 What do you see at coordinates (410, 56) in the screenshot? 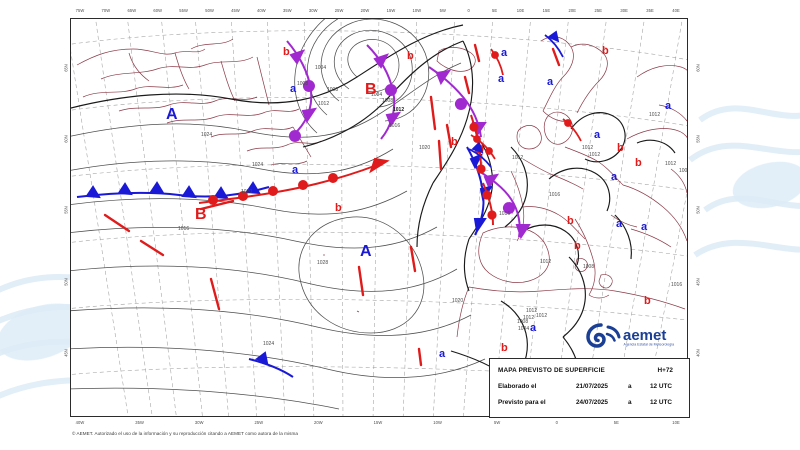
I see `pressure-centre-b-9: b` at bounding box center [410, 56].